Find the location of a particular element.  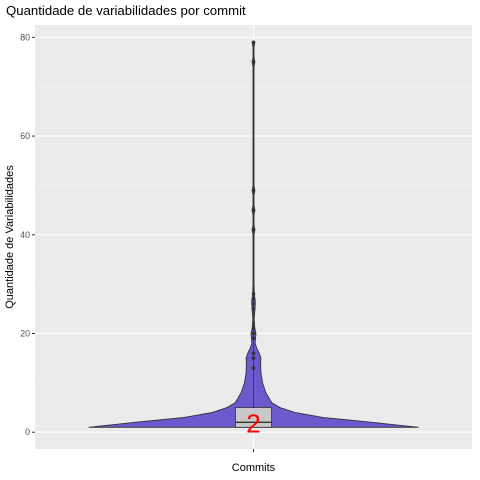

y-tick-label: 20 is located at coordinates (25, 333).